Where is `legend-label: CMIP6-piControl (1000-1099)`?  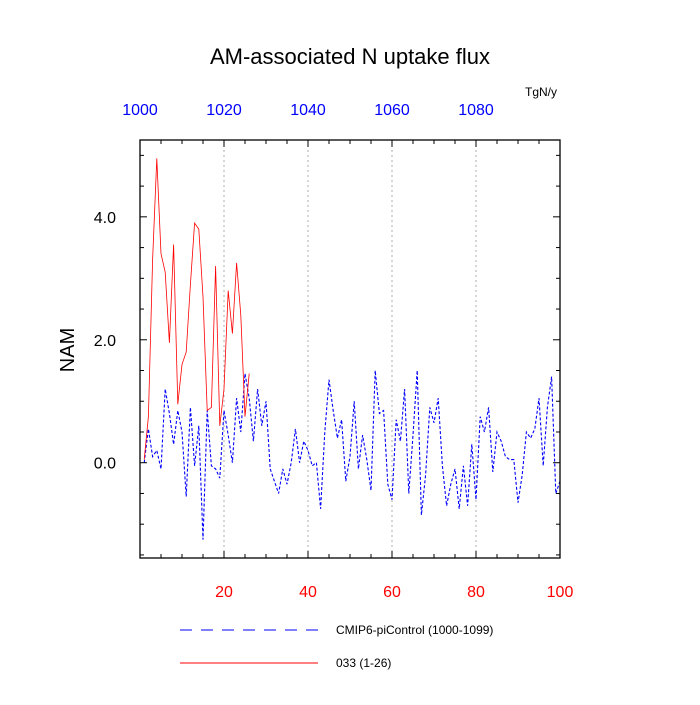
legend-label: CMIP6-piControl (1000-1099) is located at coordinates (414, 630).